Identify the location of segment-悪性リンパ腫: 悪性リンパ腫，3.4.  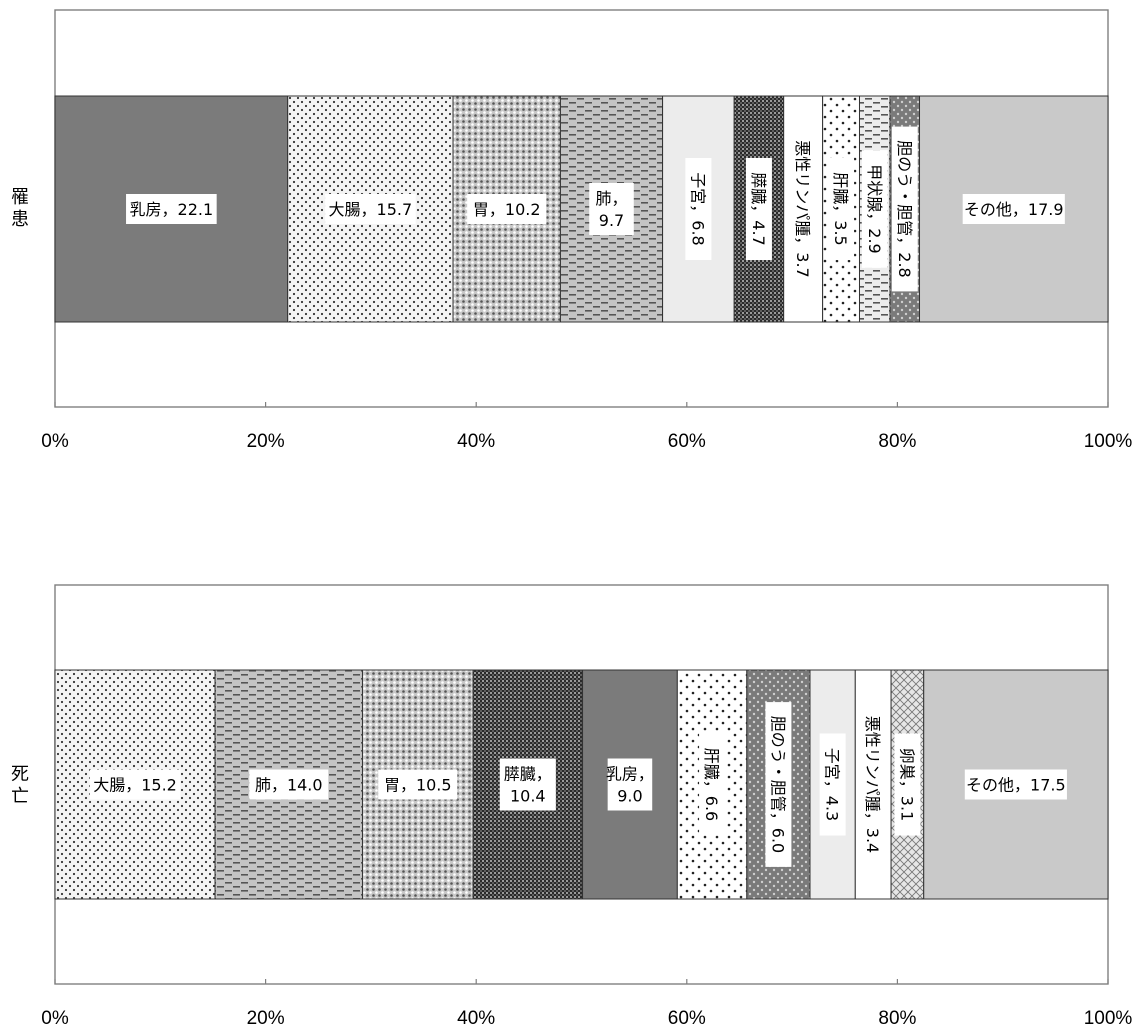
(873, 784).